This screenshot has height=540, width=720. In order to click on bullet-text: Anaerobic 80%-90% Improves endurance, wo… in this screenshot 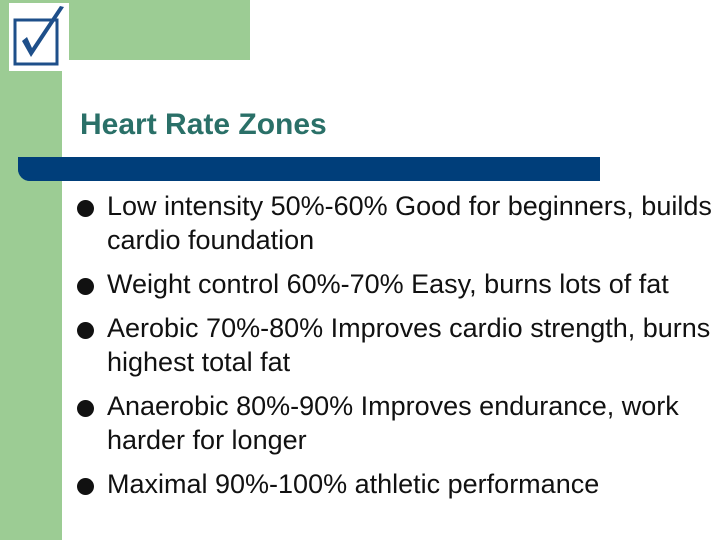, I will do `click(393, 423)`.